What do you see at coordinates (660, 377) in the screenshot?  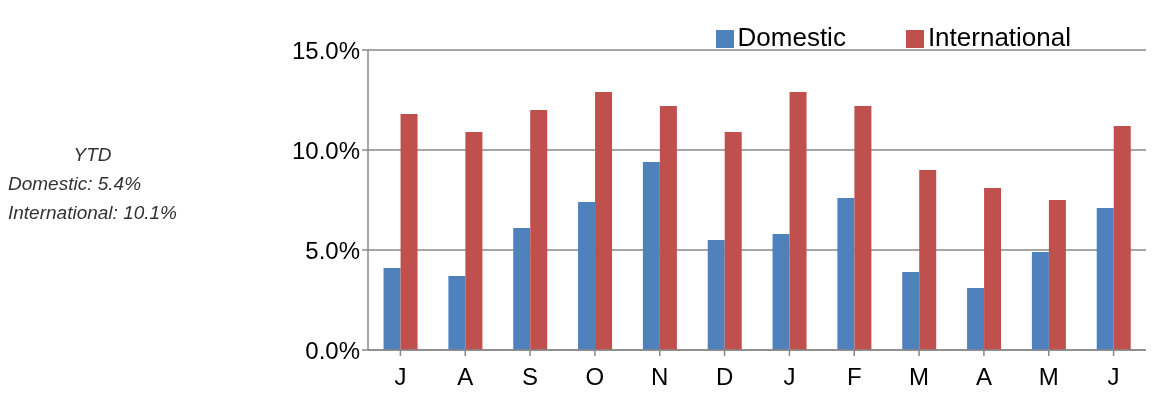 I see `x-tick-label: N` at bounding box center [660, 377].